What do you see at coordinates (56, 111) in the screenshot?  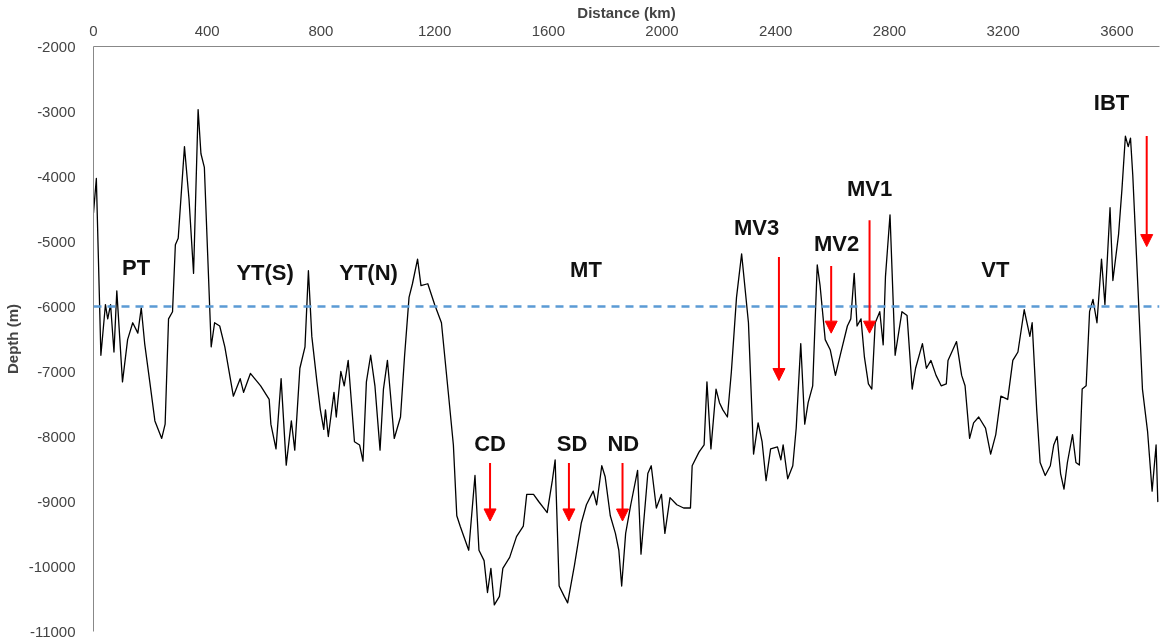 I see `y-tick-label: -3000` at bounding box center [56, 111].